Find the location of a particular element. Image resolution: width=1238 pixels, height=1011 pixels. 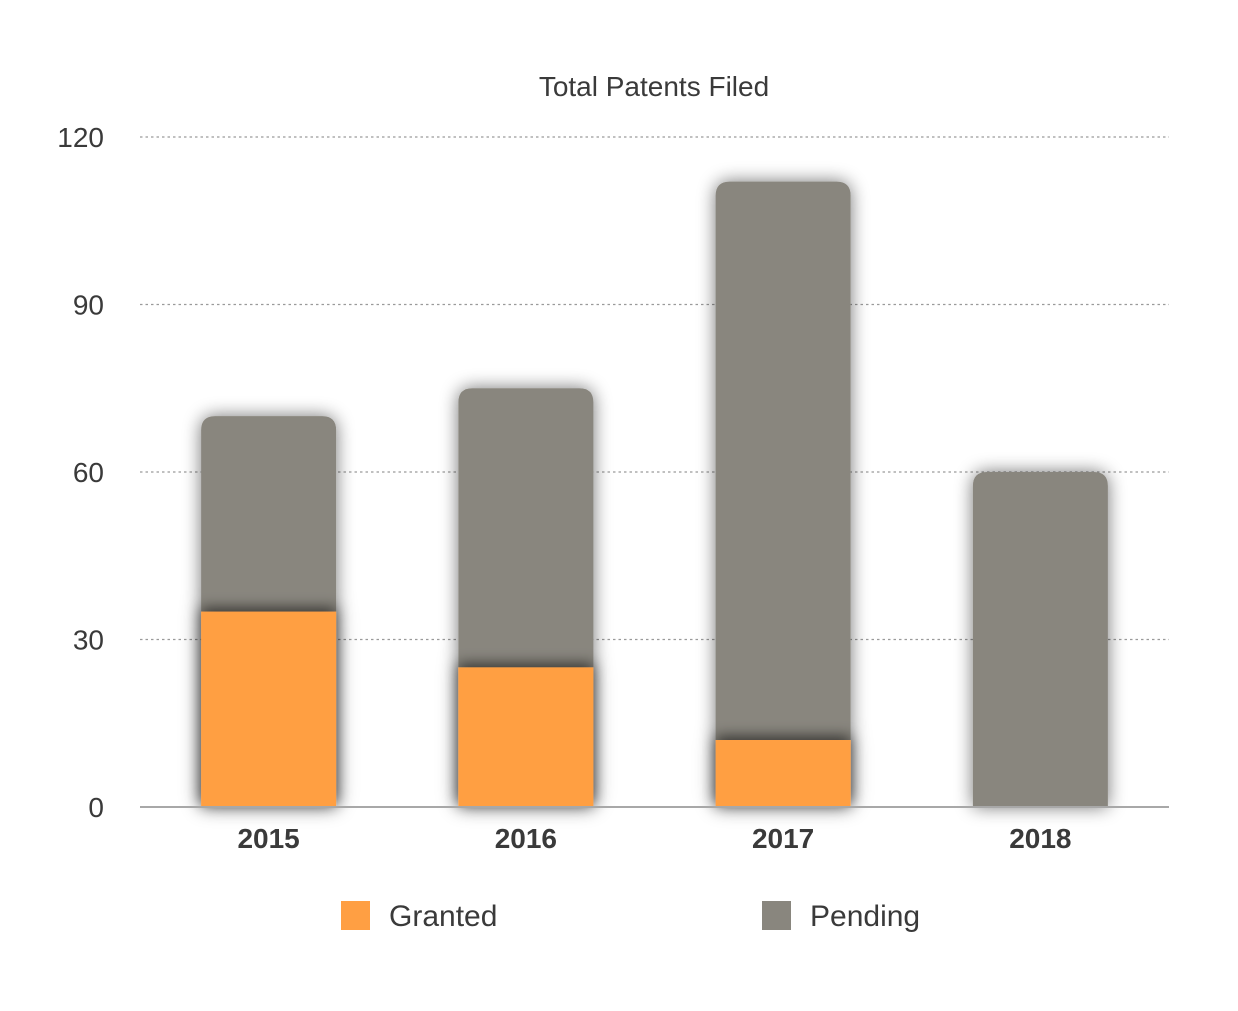

x-tick-label: 2015 is located at coordinates (268, 838).